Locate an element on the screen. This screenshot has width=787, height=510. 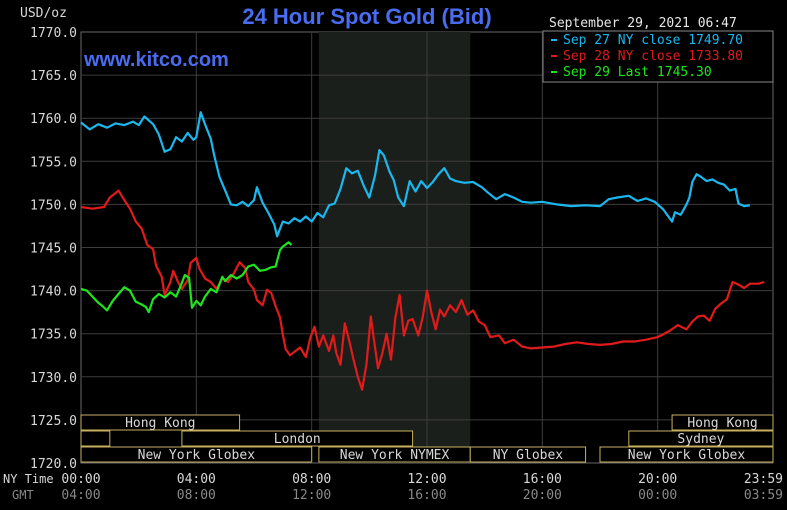
legend-box is located at coordinates (658, 56).